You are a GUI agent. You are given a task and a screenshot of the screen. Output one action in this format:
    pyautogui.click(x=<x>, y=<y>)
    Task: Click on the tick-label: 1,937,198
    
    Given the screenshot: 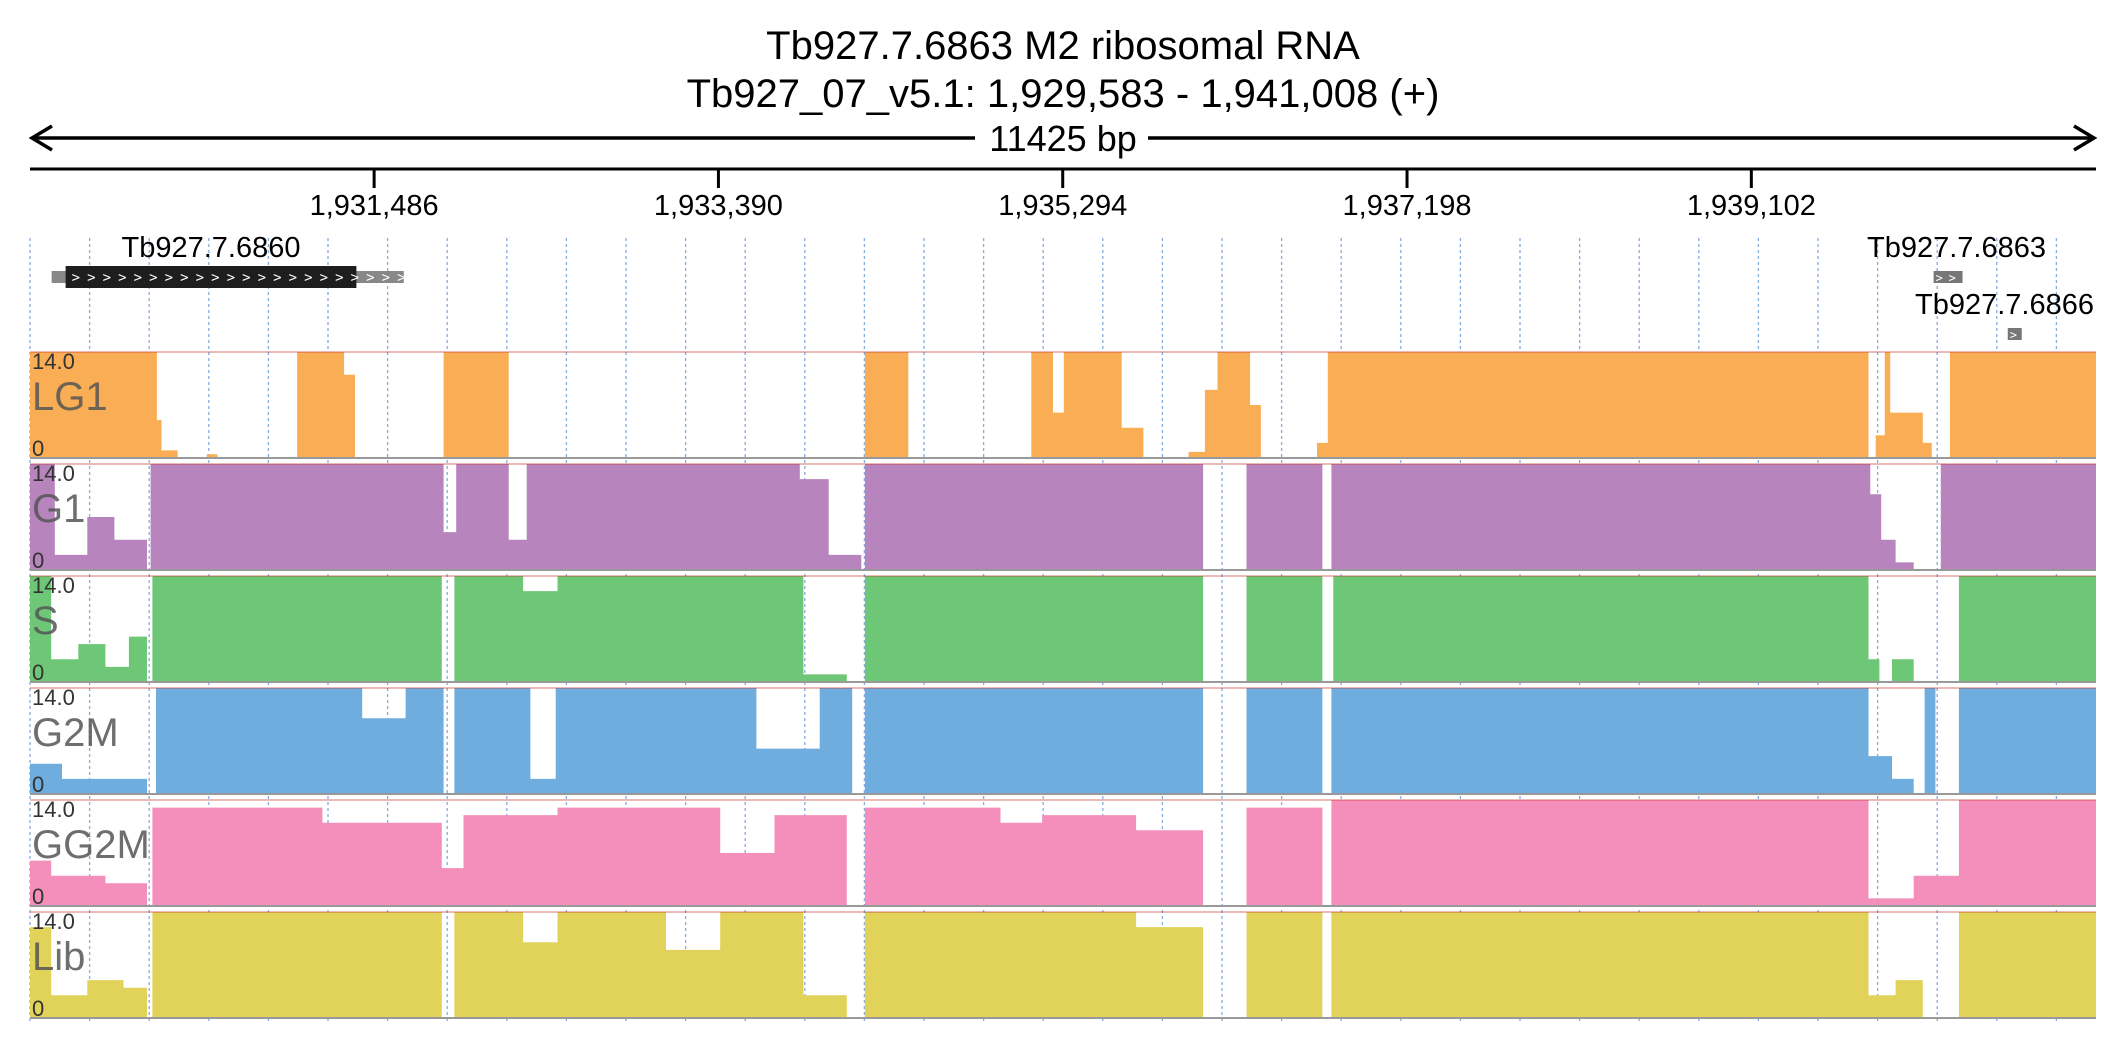 What is the action you would take?
    pyautogui.click(x=1407, y=206)
    